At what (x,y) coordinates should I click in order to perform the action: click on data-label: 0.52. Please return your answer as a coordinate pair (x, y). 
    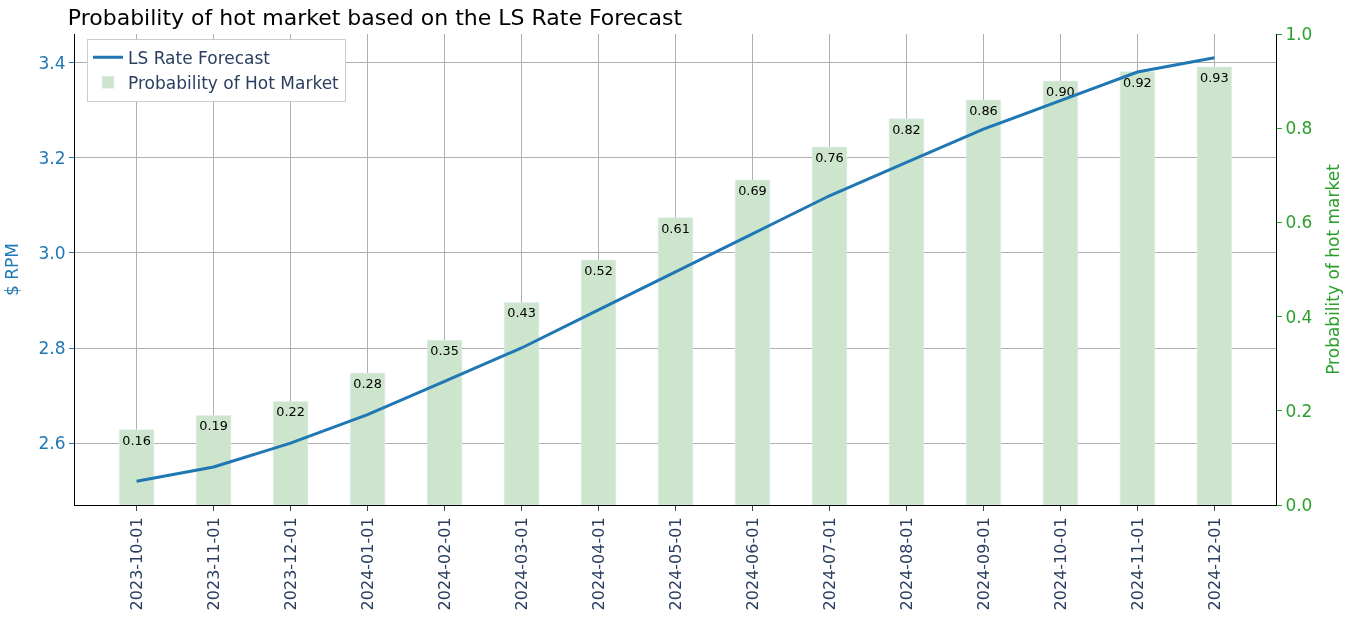
    Looking at the image, I should click on (598, 270).